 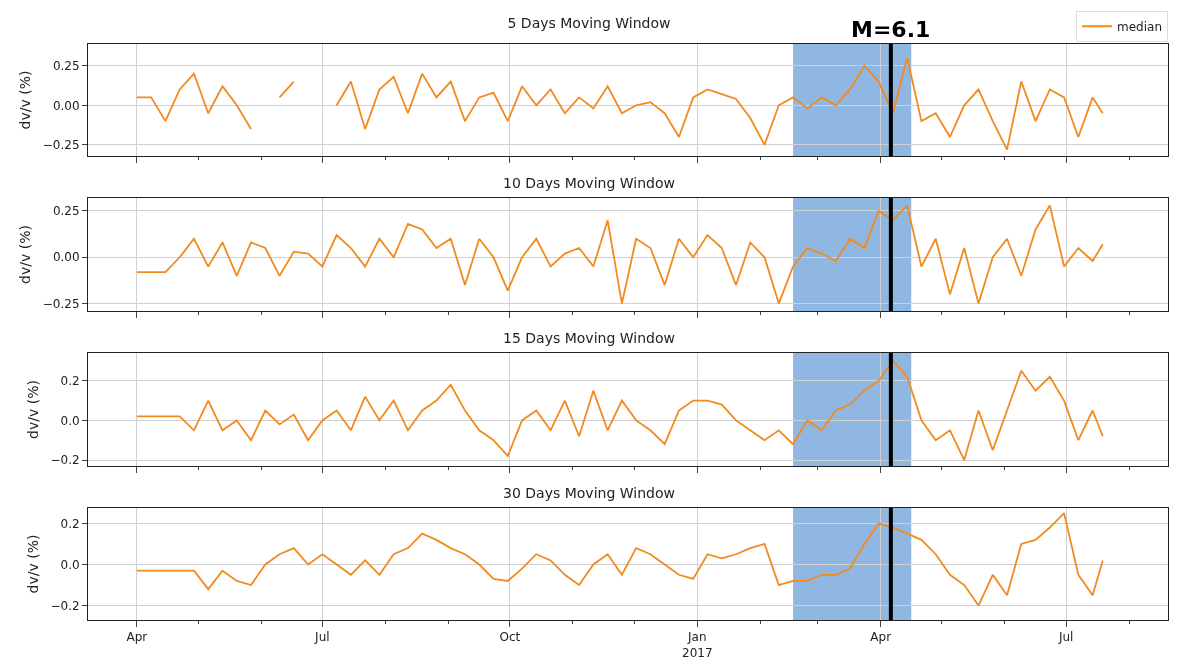 I want to click on ref-line-label: M=6.1, so click(x=891, y=29).